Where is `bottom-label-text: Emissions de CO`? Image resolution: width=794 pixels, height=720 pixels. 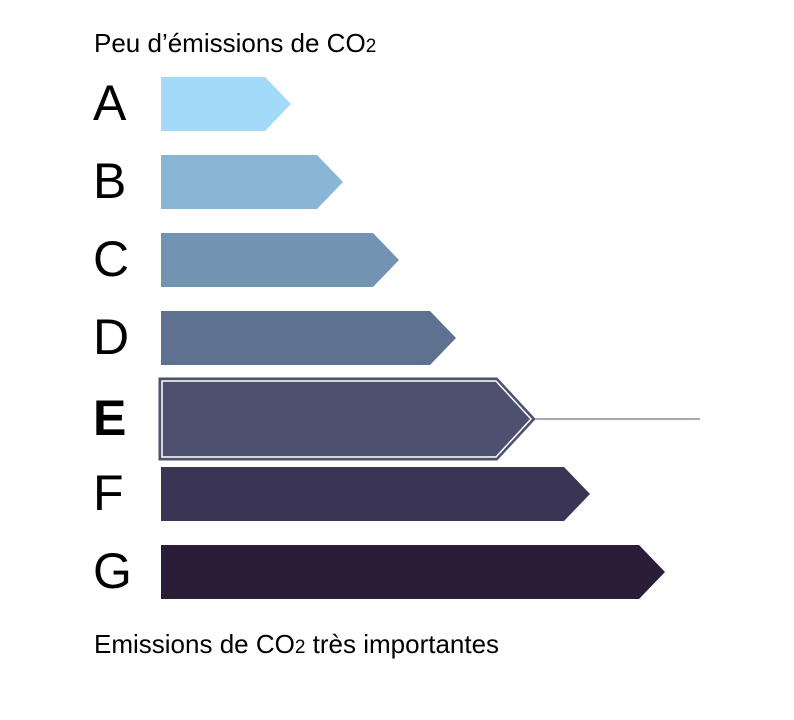
bottom-label-text: Emissions de CO is located at coordinates (194, 644).